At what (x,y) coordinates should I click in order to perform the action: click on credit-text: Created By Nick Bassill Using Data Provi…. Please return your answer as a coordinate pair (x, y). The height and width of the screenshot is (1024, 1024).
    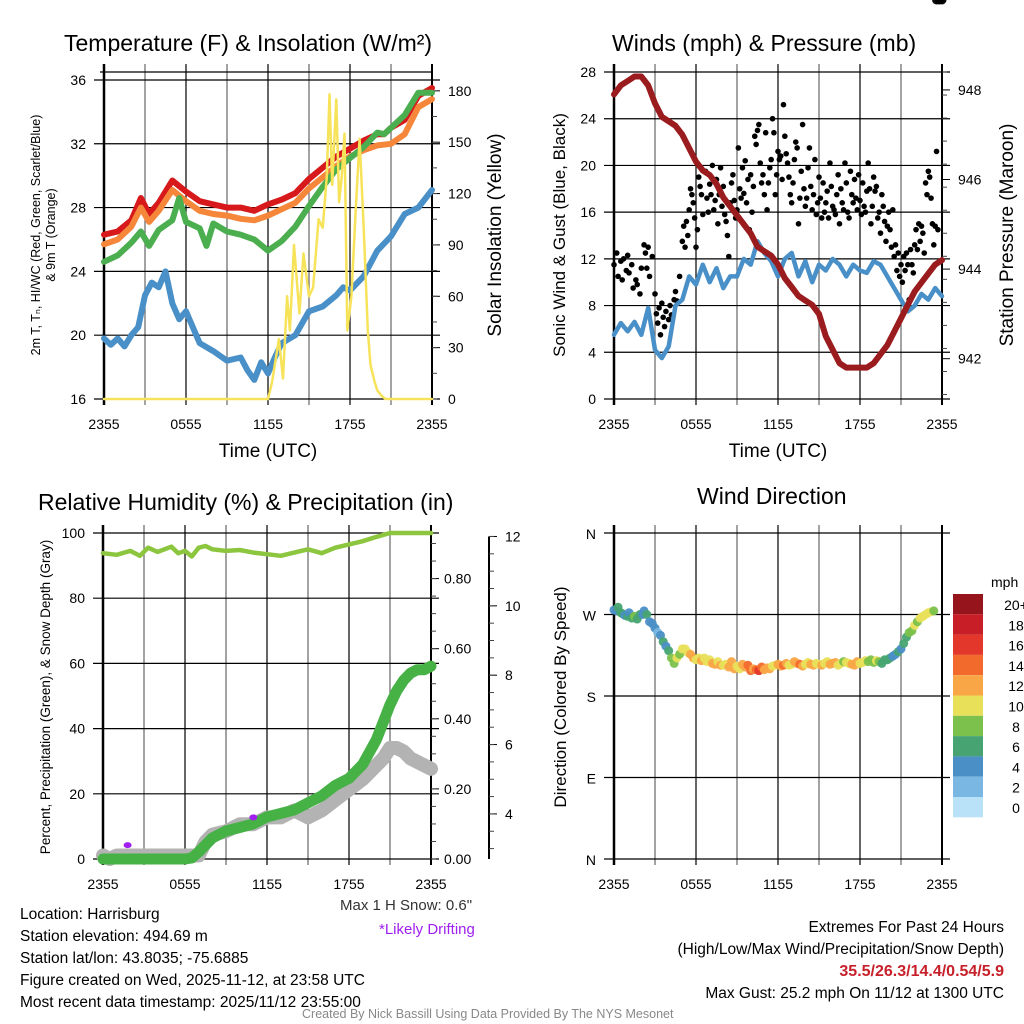
    Looking at the image, I should click on (488, 1014).